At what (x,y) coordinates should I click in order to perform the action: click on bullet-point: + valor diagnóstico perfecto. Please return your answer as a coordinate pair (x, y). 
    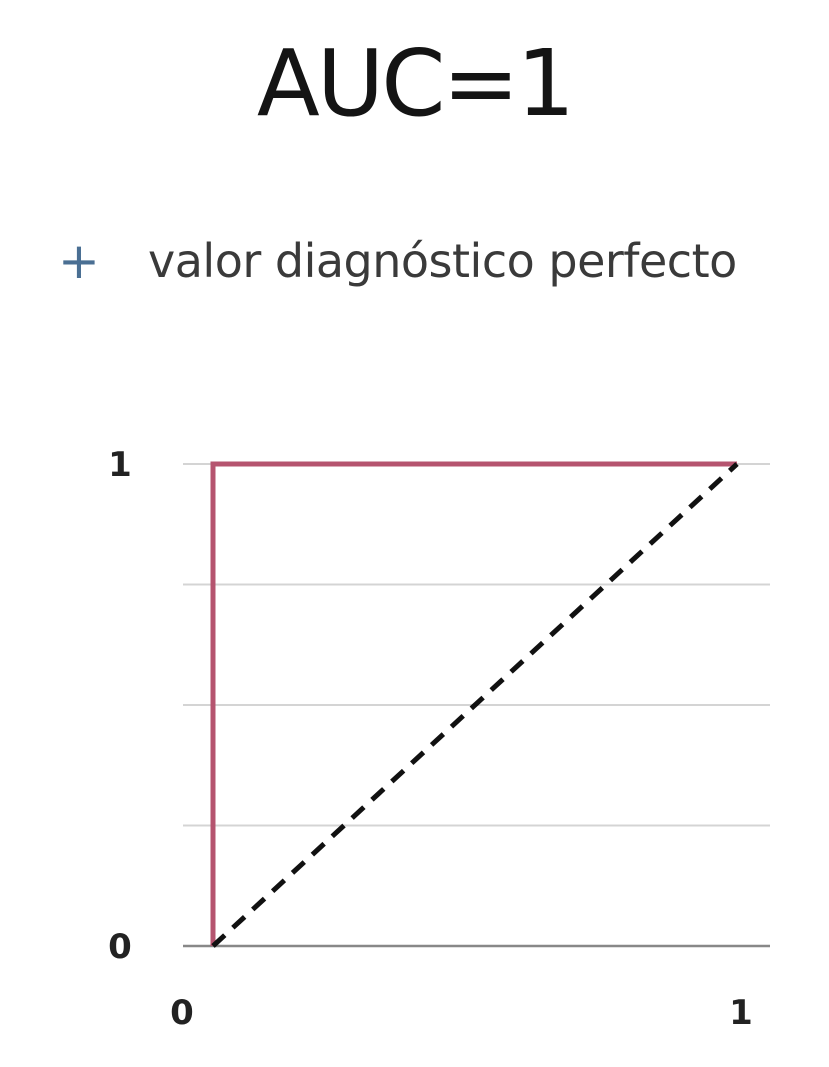
    Looking at the image, I should click on (397, 261).